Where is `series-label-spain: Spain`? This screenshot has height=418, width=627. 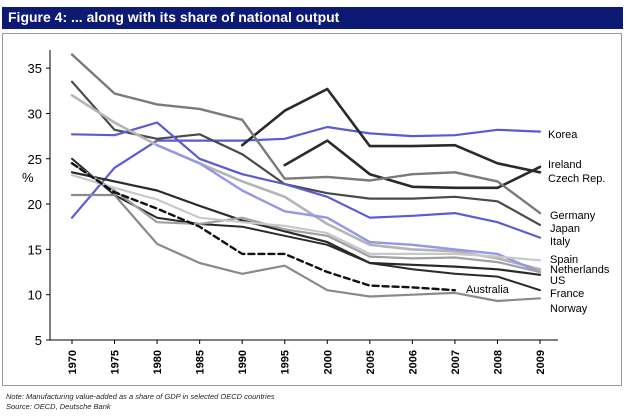
series-label-spain: Spain is located at coordinates (564, 260).